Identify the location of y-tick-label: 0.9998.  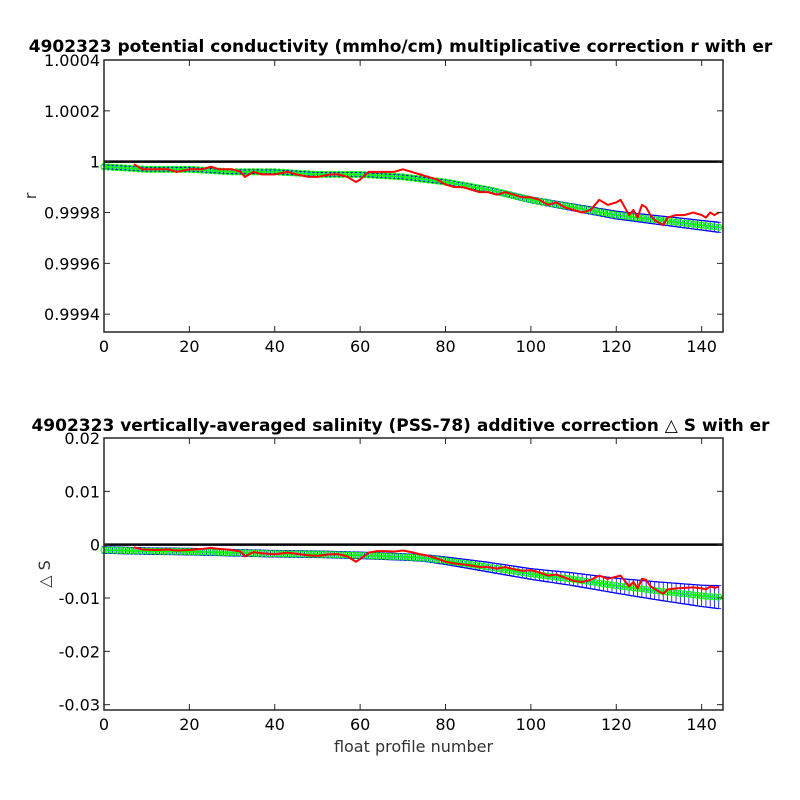
(72, 213).